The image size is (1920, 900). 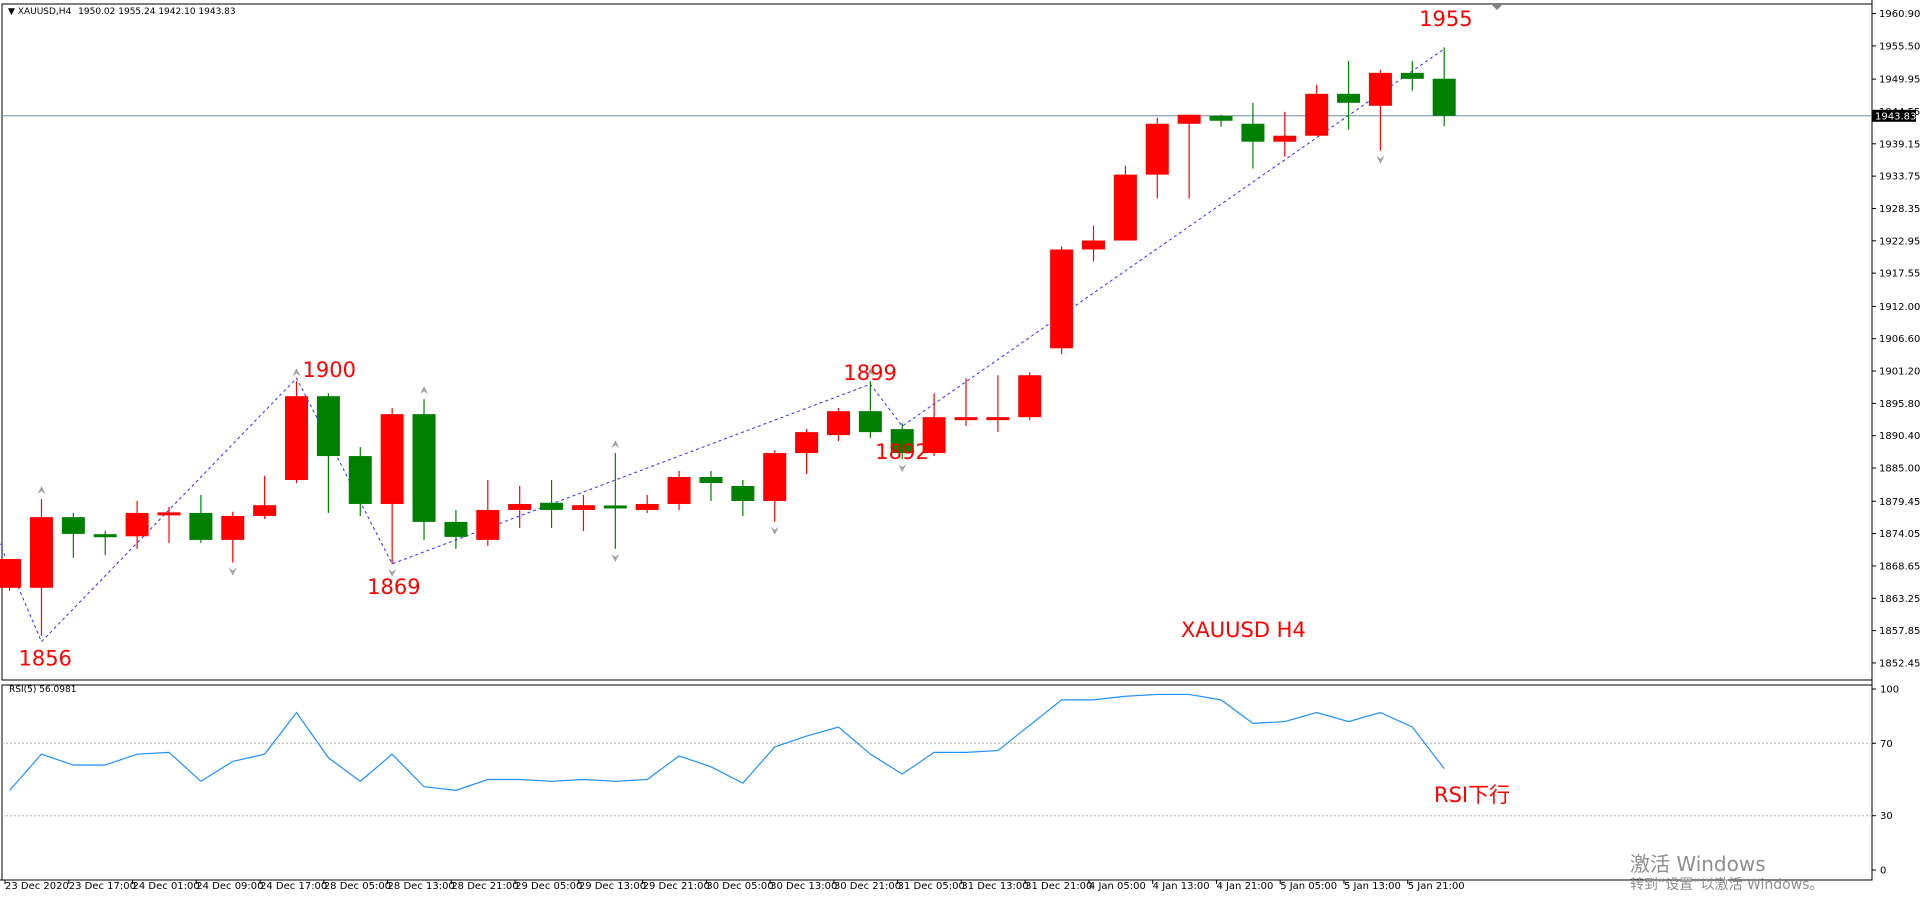 I want to click on price-axis-label: 1960.90, so click(x=1899, y=14).